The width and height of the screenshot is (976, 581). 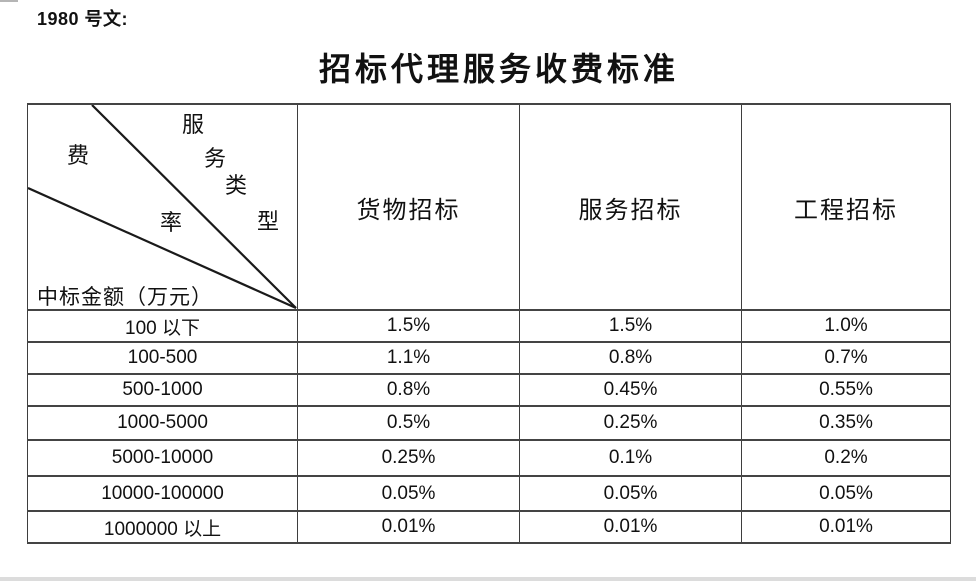 I want to click on amount-range-cell: 1000000 以上, so click(x=162, y=527).